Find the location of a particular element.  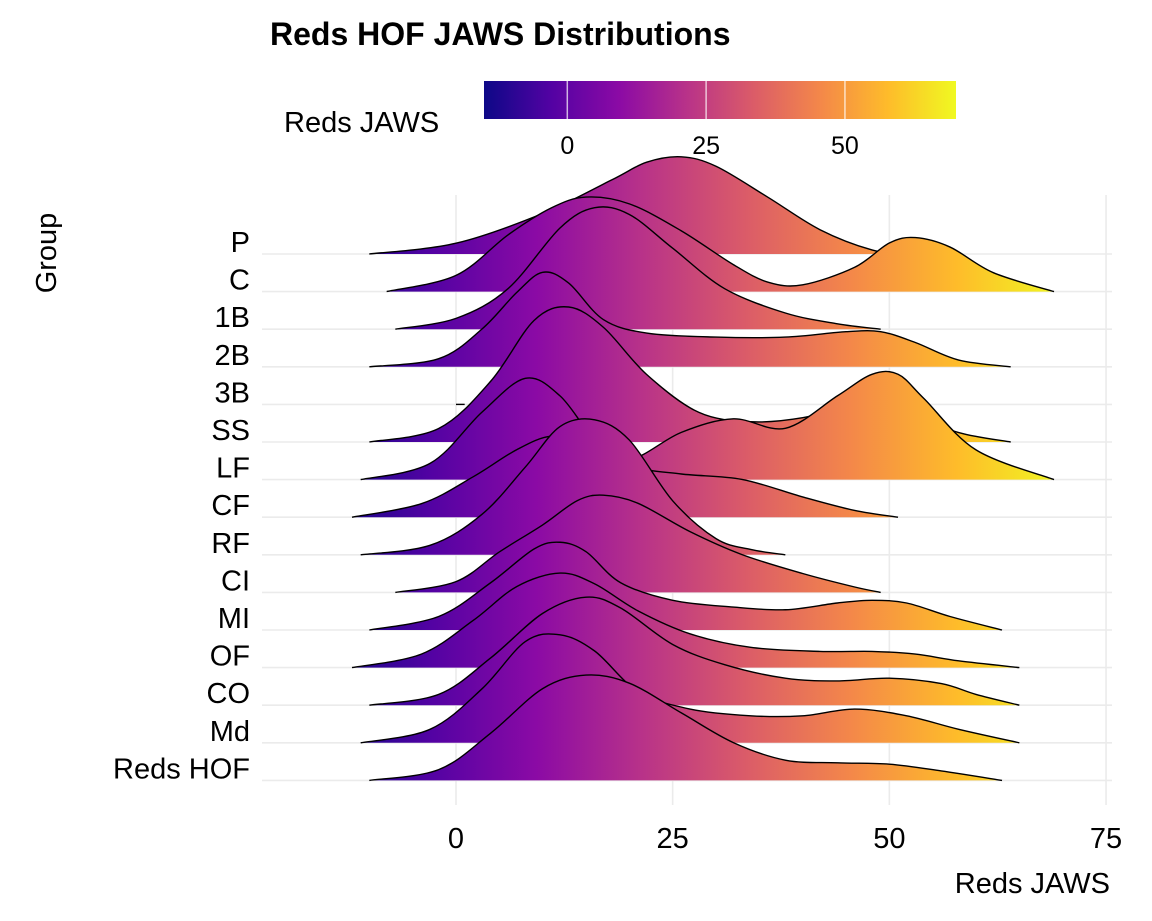

x-axis-title: Reds JAWS is located at coordinates (1032, 884).